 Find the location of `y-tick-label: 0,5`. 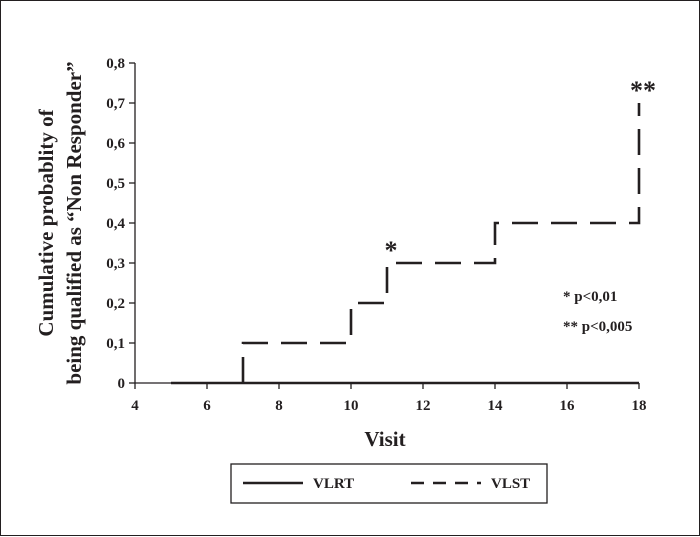

y-tick-label: 0,5 is located at coordinates (115, 184).